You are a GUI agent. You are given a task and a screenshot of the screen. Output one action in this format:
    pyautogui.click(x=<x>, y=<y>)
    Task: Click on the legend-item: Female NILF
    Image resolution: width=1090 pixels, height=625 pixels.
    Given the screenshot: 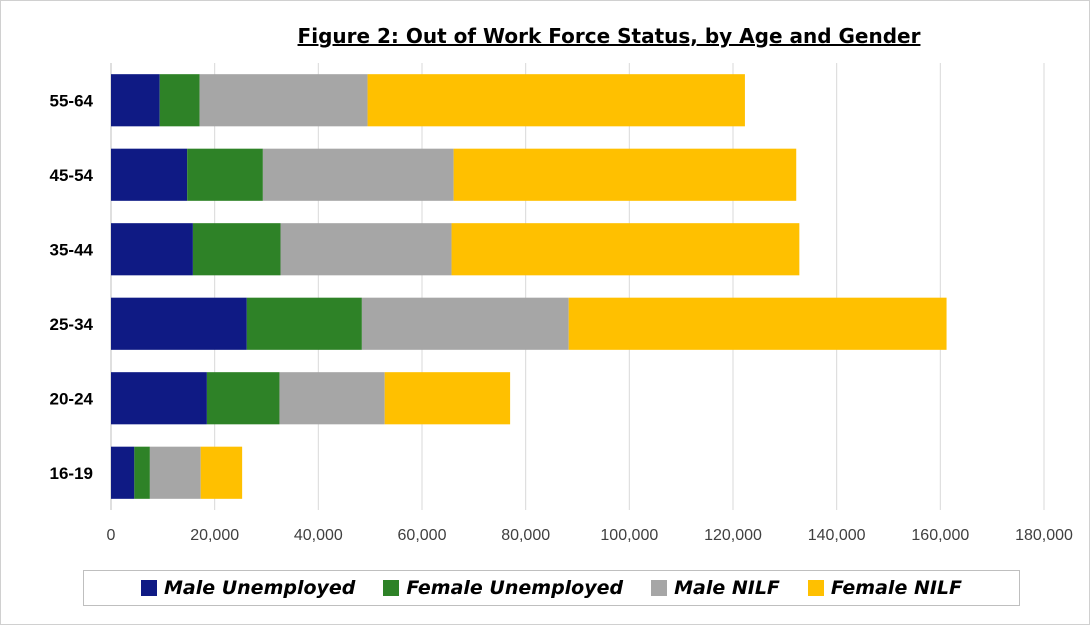 What is the action you would take?
    pyautogui.click(x=885, y=588)
    